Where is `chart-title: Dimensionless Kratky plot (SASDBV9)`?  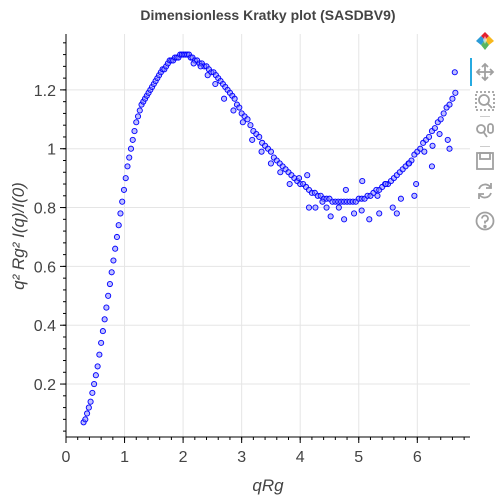
chart-title: Dimensionless Kratky plot (SASDBV9) is located at coordinates (267, 15).